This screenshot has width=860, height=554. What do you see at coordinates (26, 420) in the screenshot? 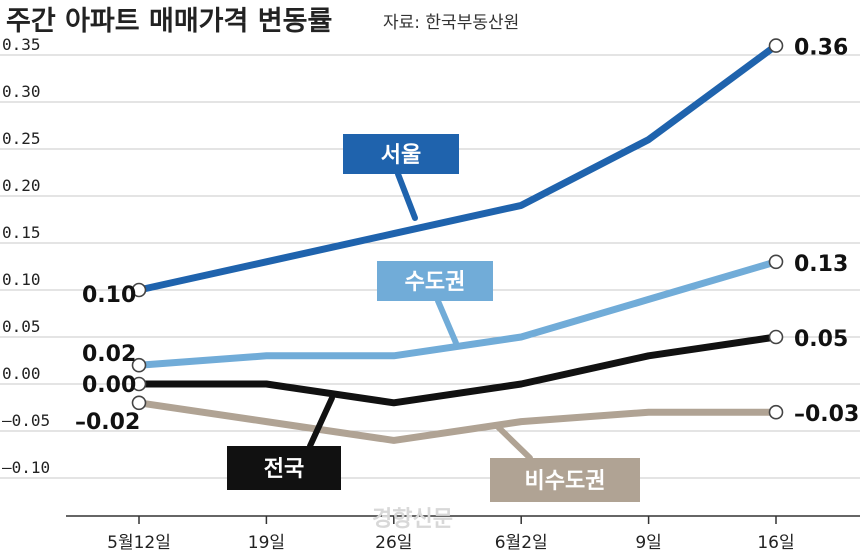
I see `y-tick-label: –0.05` at bounding box center [26, 420].